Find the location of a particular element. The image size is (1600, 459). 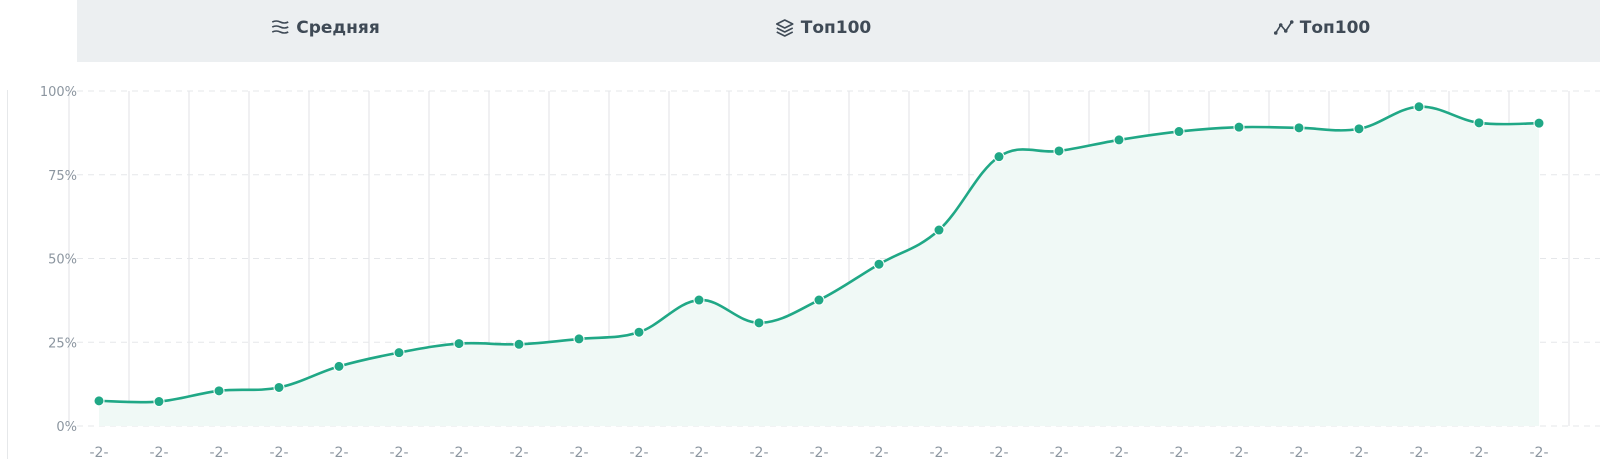

stack-icon is located at coordinates (785, 28).